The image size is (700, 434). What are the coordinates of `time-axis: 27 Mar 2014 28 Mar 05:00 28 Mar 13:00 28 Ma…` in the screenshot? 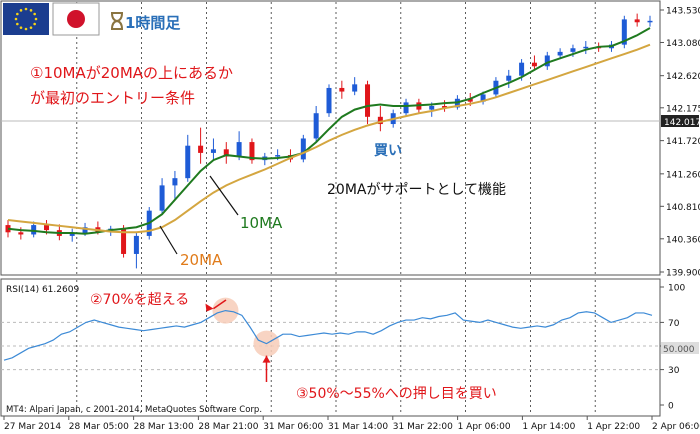 It's located at (351, 424).